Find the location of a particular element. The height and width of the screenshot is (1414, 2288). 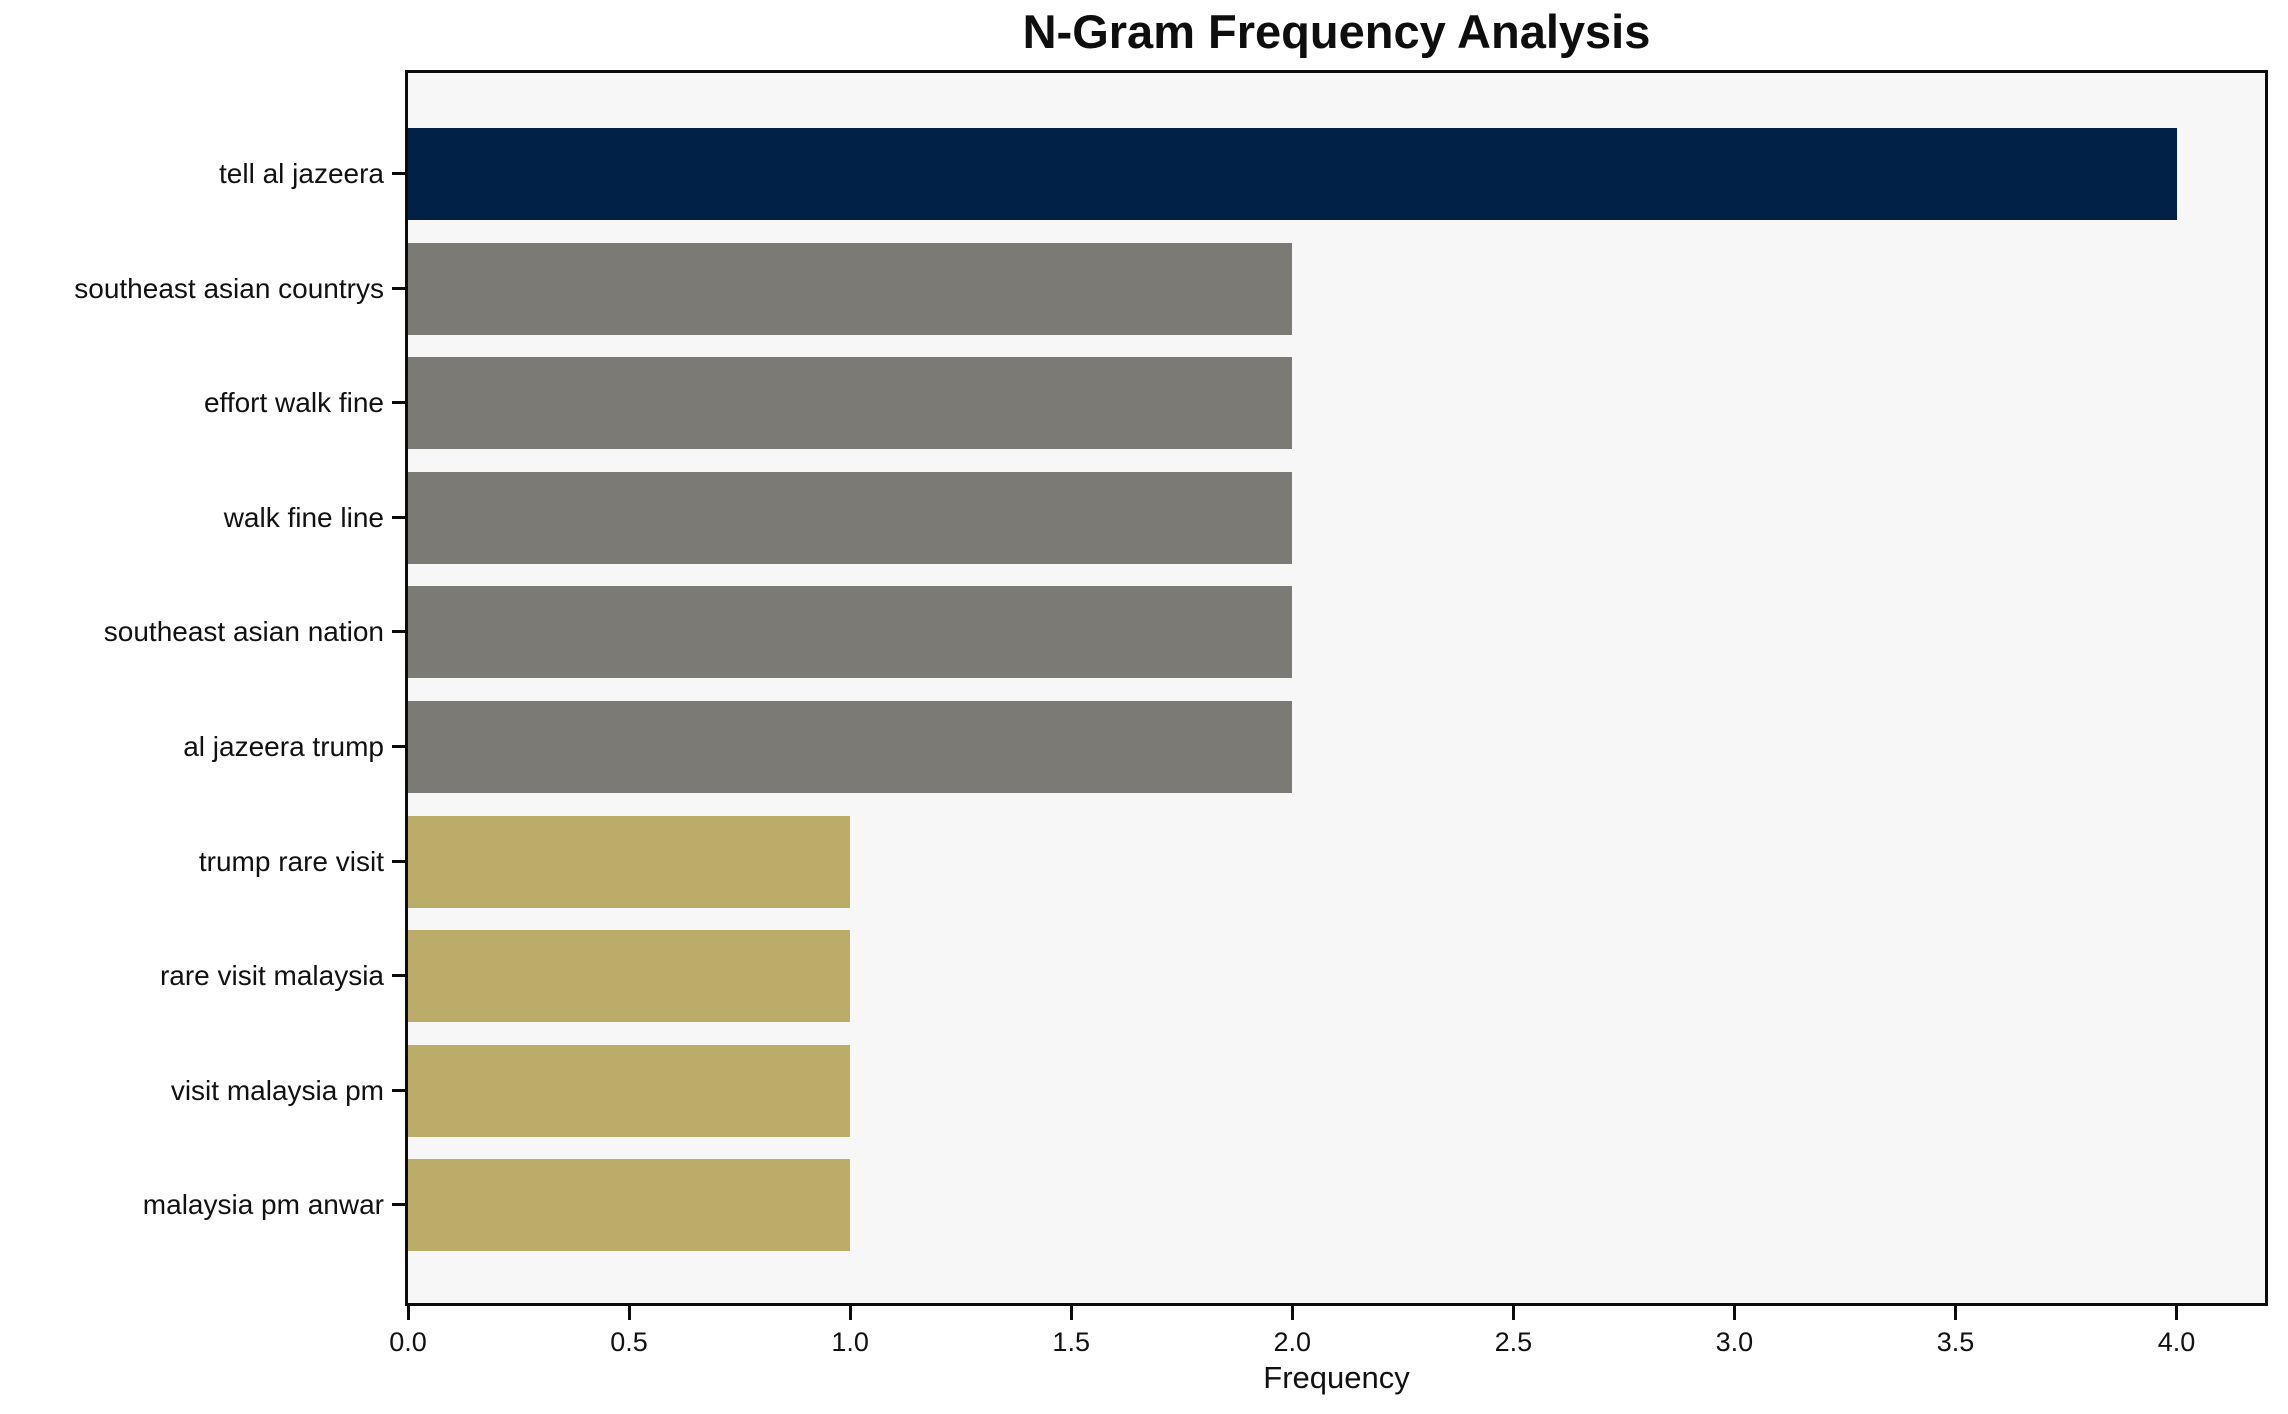

y-tick-label: malaysia pm anwar is located at coordinates (263, 1205).